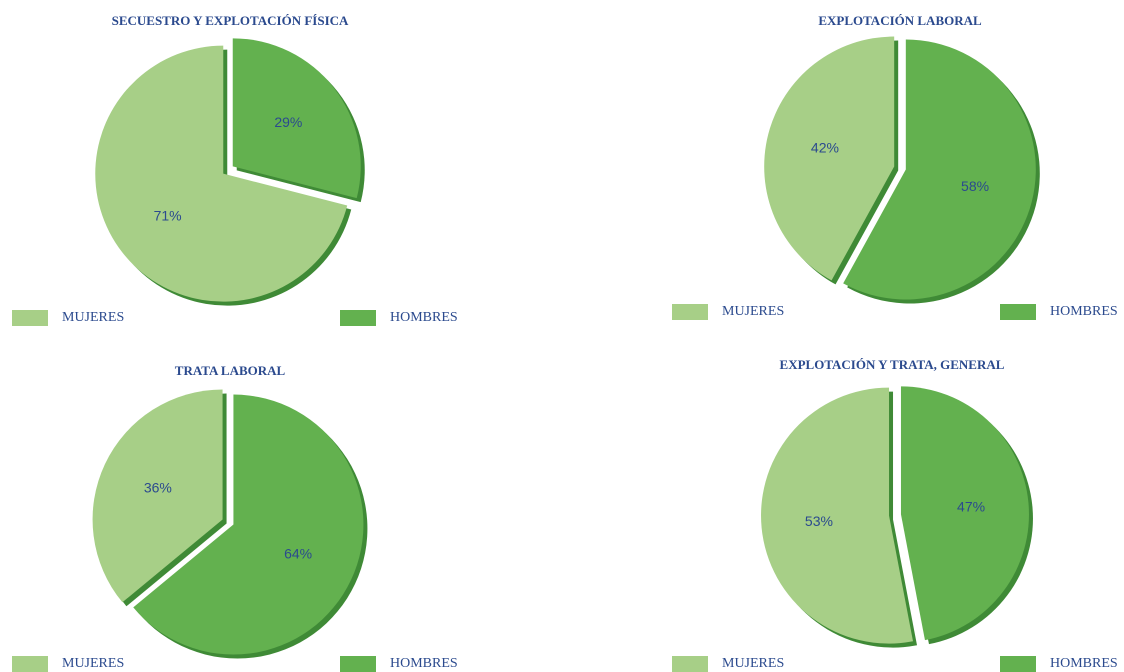 This screenshot has width=1124, height=672. Describe the element at coordinates (825, 147) in the screenshot. I see `slice-label: 42%` at that location.